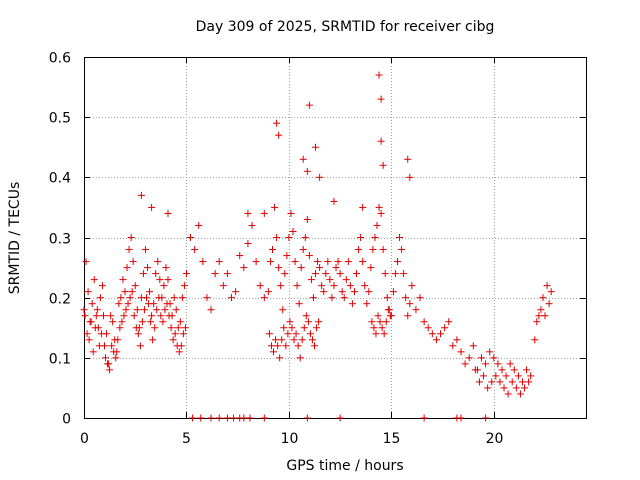 This screenshot has width=640, height=480. What do you see at coordinates (15, 238) in the screenshot?
I see `y-axis-label: SRMTID / TECUs` at bounding box center [15, 238].